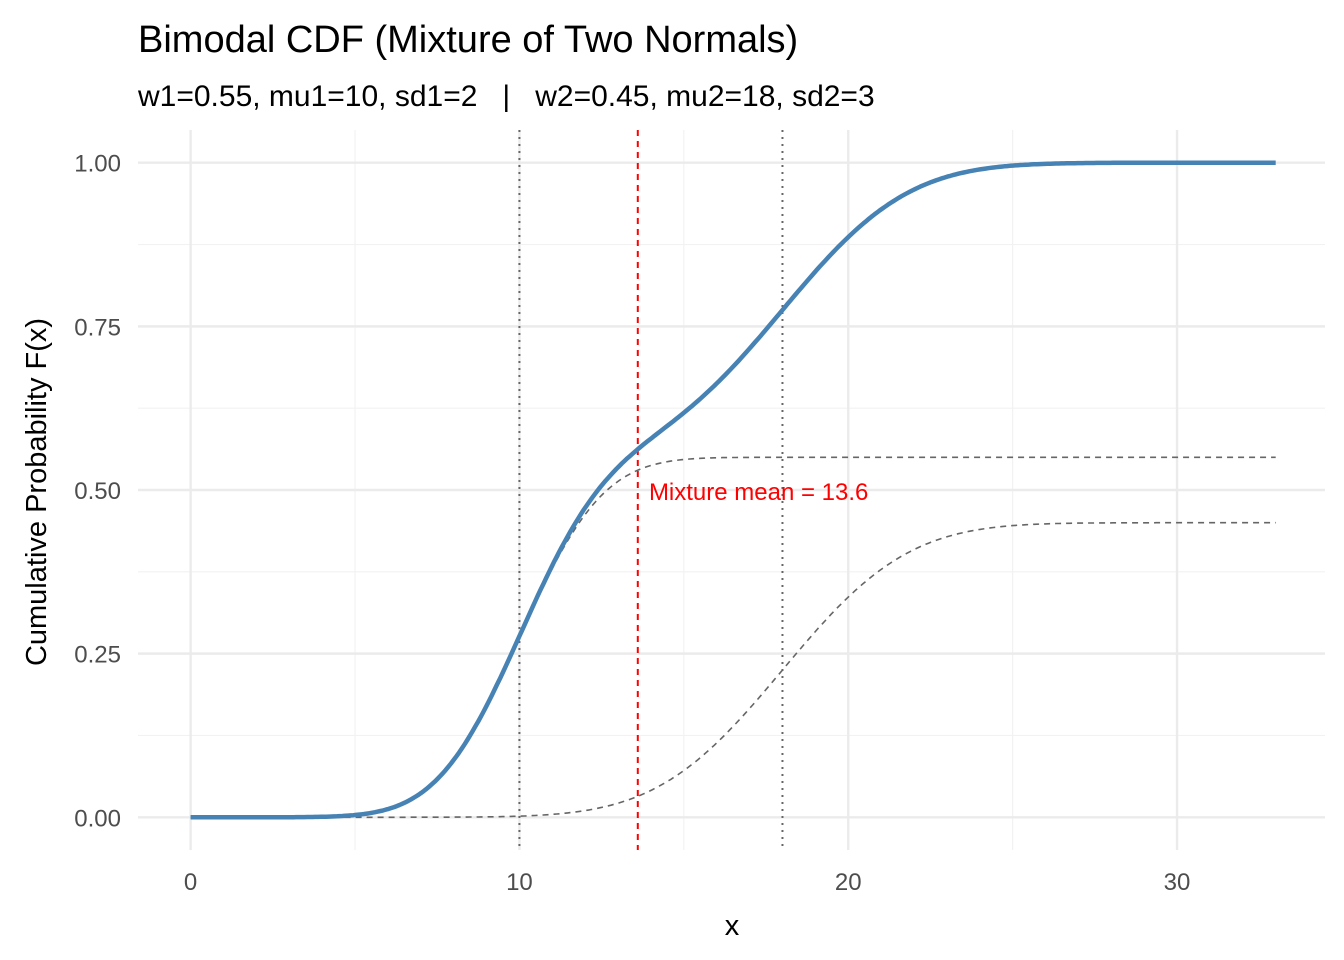 The width and height of the screenshot is (1344, 960). What do you see at coordinates (468, 40) in the screenshot?
I see `chart-title: Bimodal CDF (Mixture of Two Normals)` at bounding box center [468, 40].